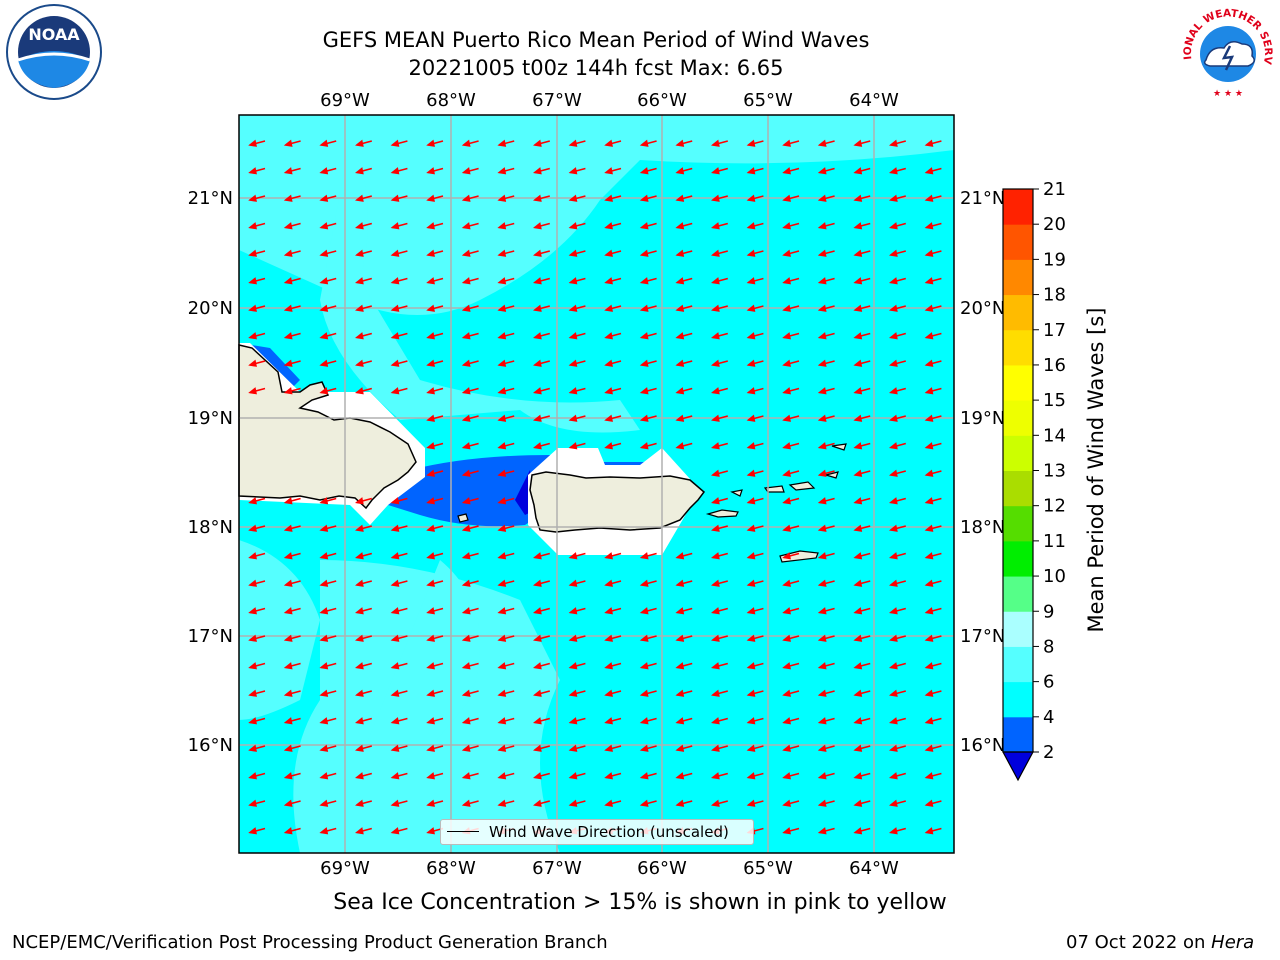 The height and width of the screenshot is (960, 1280). I want to click on land-virgin-gorda, so click(831, 475).